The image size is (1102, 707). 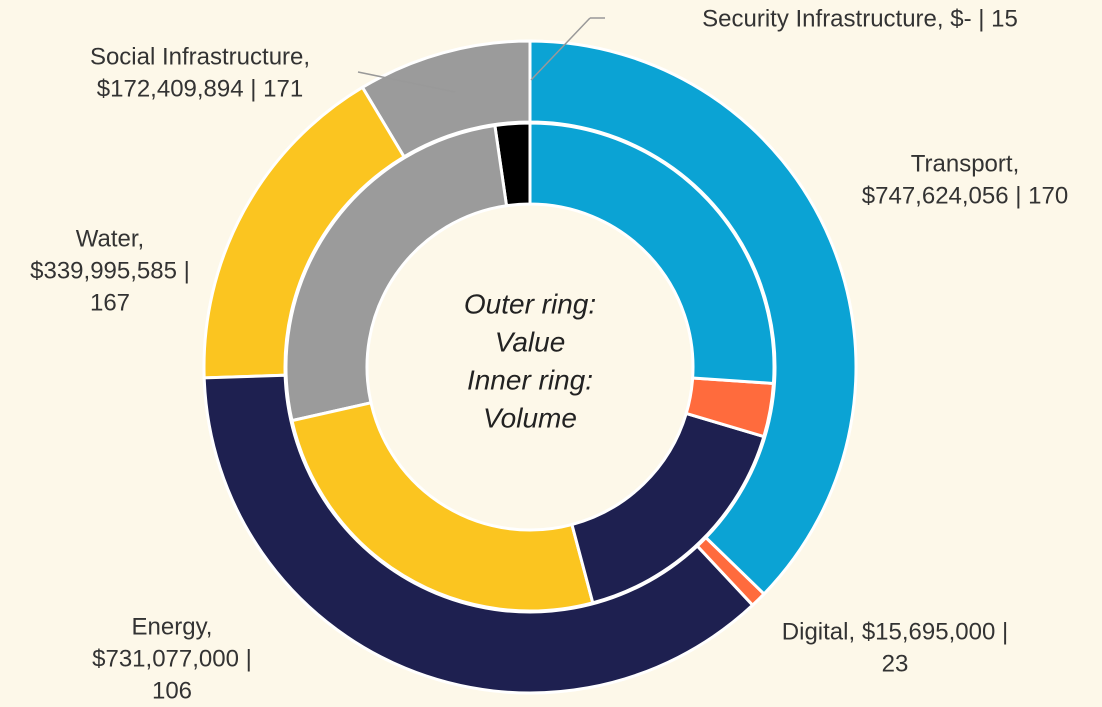 What do you see at coordinates (172, 690) in the screenshot?
I see `data-label: 106` at bounding box center [172, 690].